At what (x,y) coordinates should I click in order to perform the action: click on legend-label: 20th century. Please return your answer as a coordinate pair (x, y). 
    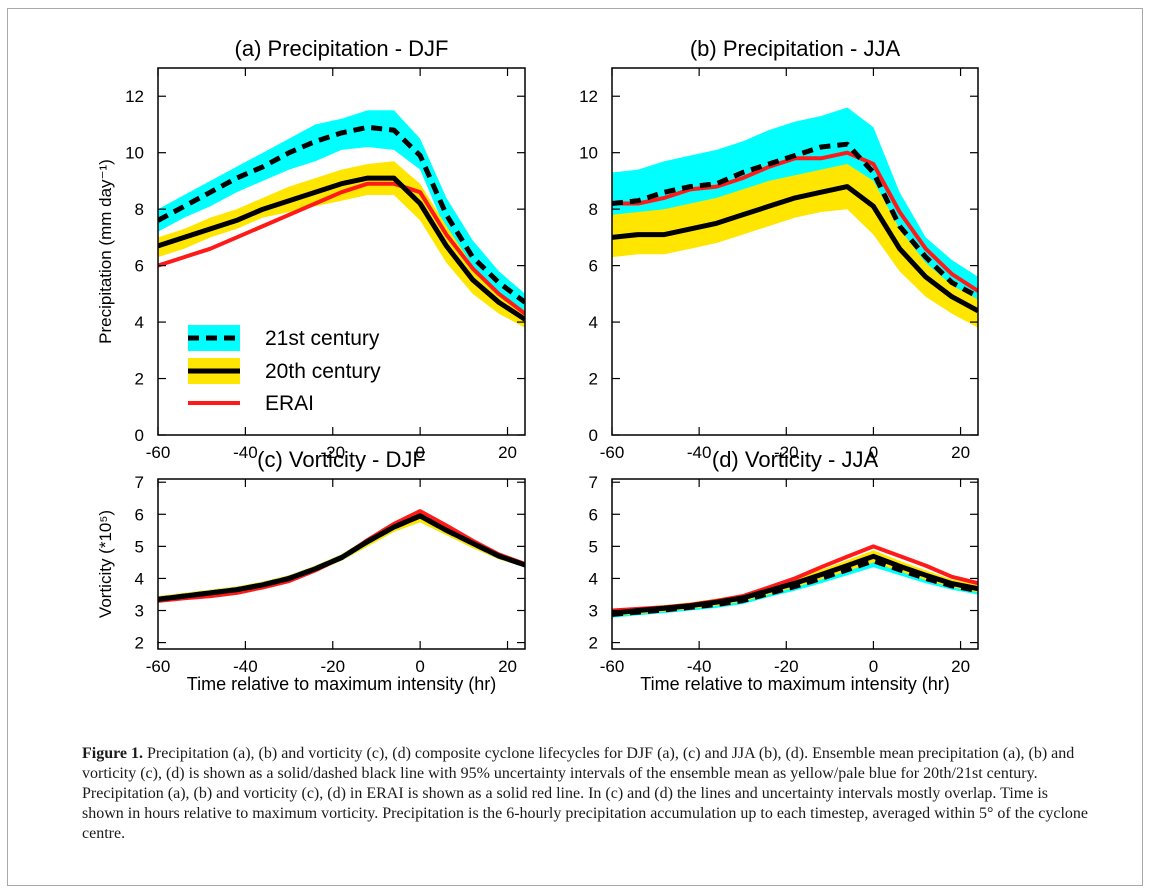
    Looking at the image, I should click on (323, 371).